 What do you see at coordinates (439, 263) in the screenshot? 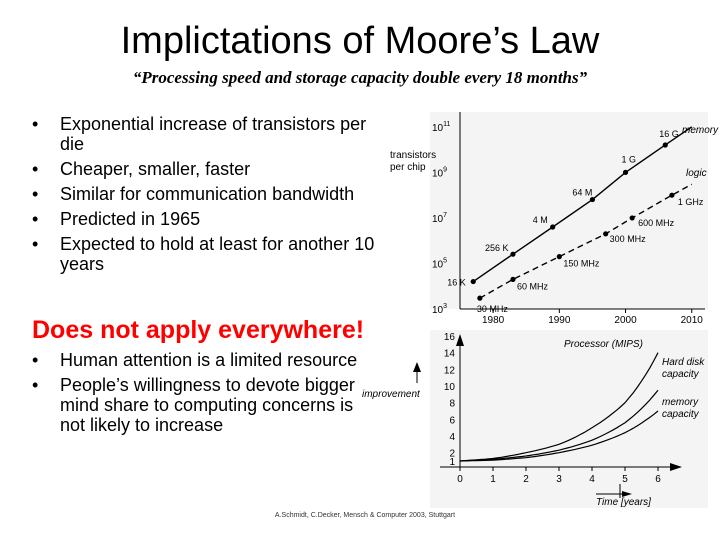
I see `moore-y-tick-label: 10⁵` at bounding box center [439, 263].